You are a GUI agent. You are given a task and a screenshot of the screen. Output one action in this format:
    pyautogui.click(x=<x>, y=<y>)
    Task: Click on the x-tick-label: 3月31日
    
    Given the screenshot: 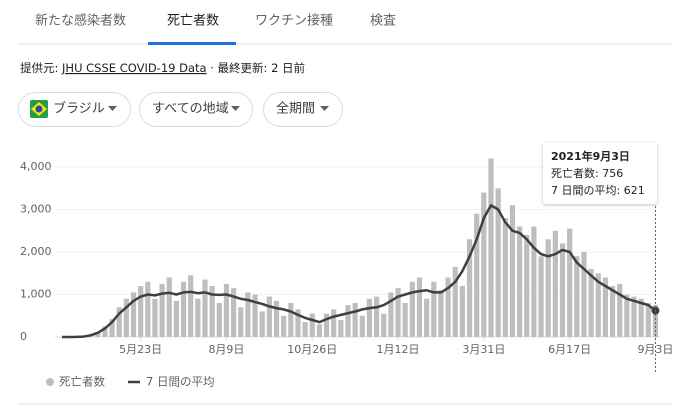 What is the action you would take?
    pyautogui.click(x=483, y=349)
    